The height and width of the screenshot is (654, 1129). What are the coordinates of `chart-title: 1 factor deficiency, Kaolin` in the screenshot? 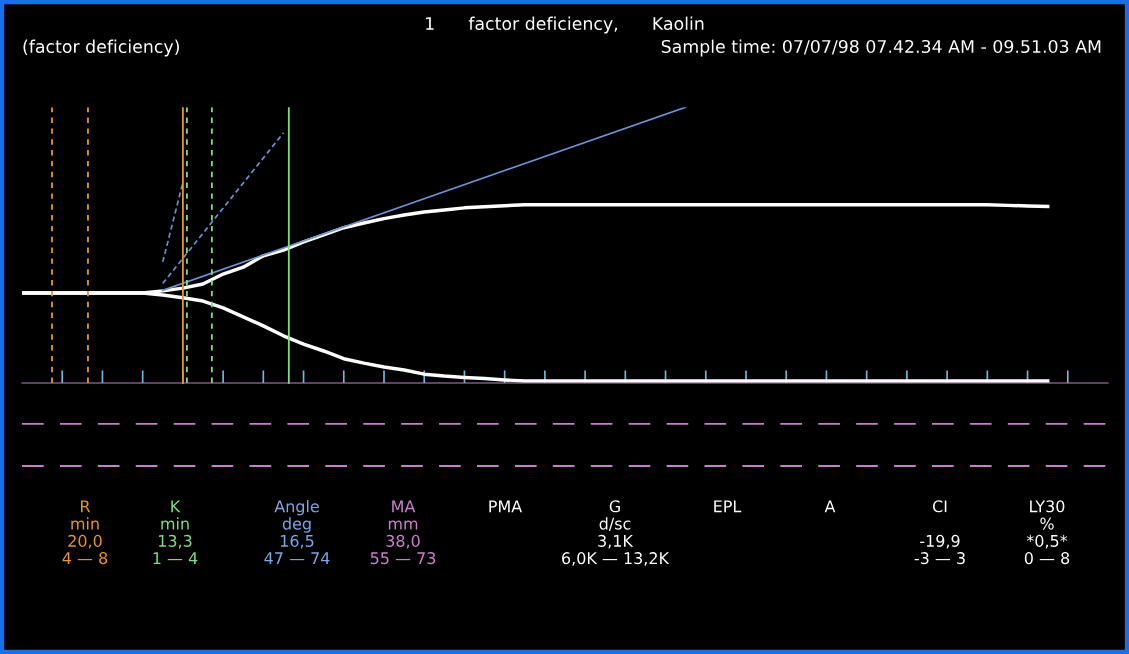 It's located at (565, 25).